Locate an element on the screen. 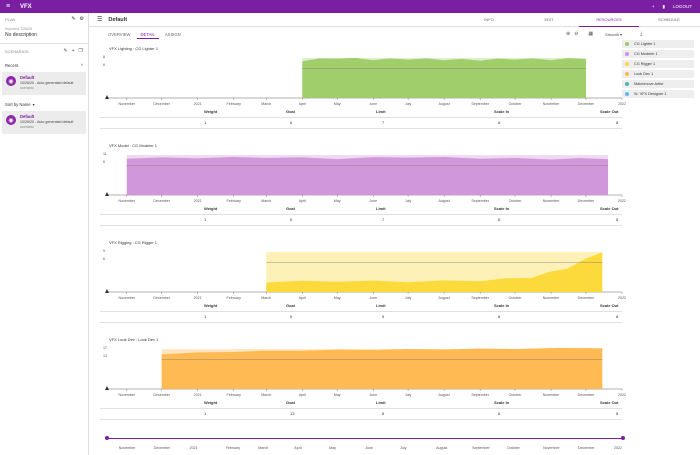 Image resolution: width=700 pixels, height=455 pixels. range-start-handle is located at coordinates (107, 438).